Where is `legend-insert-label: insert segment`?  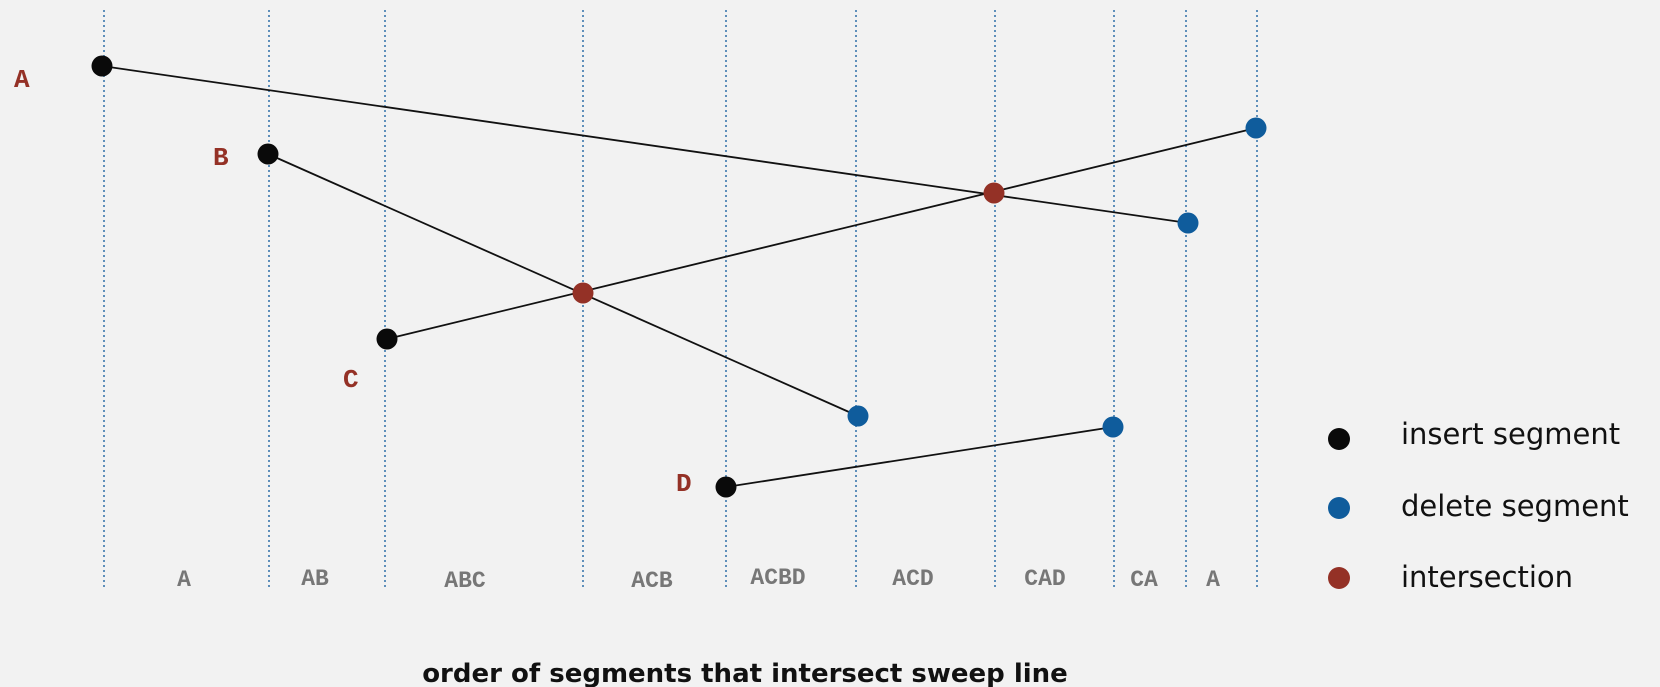
legend-insert-label: insert segment is located at coordinates (1510, 434).